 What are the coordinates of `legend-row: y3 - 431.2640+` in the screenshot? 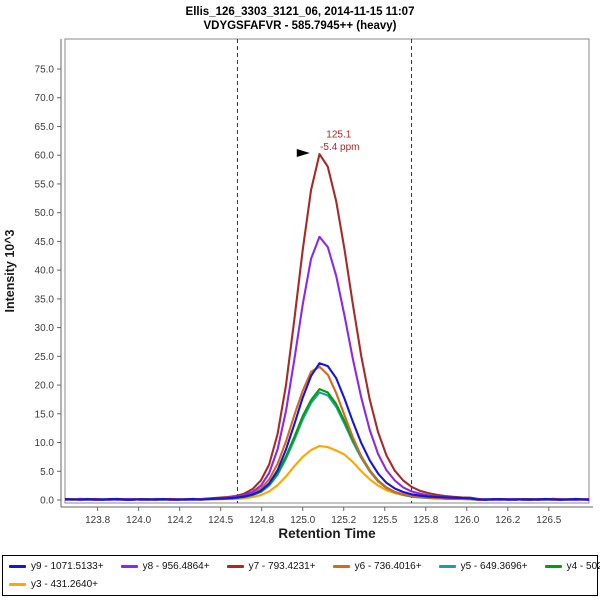 It's located at (300, 585).